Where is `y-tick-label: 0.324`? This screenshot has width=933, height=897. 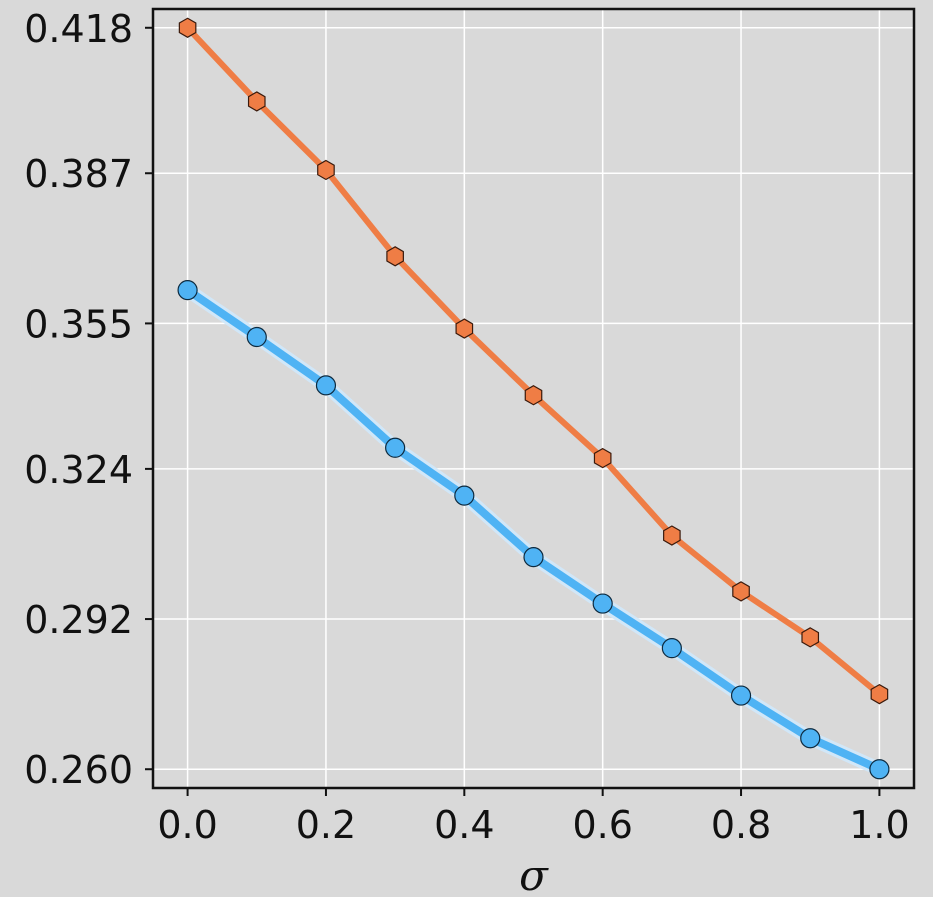
y-tick-label: 0.324 is located at coordinates (78, 470).